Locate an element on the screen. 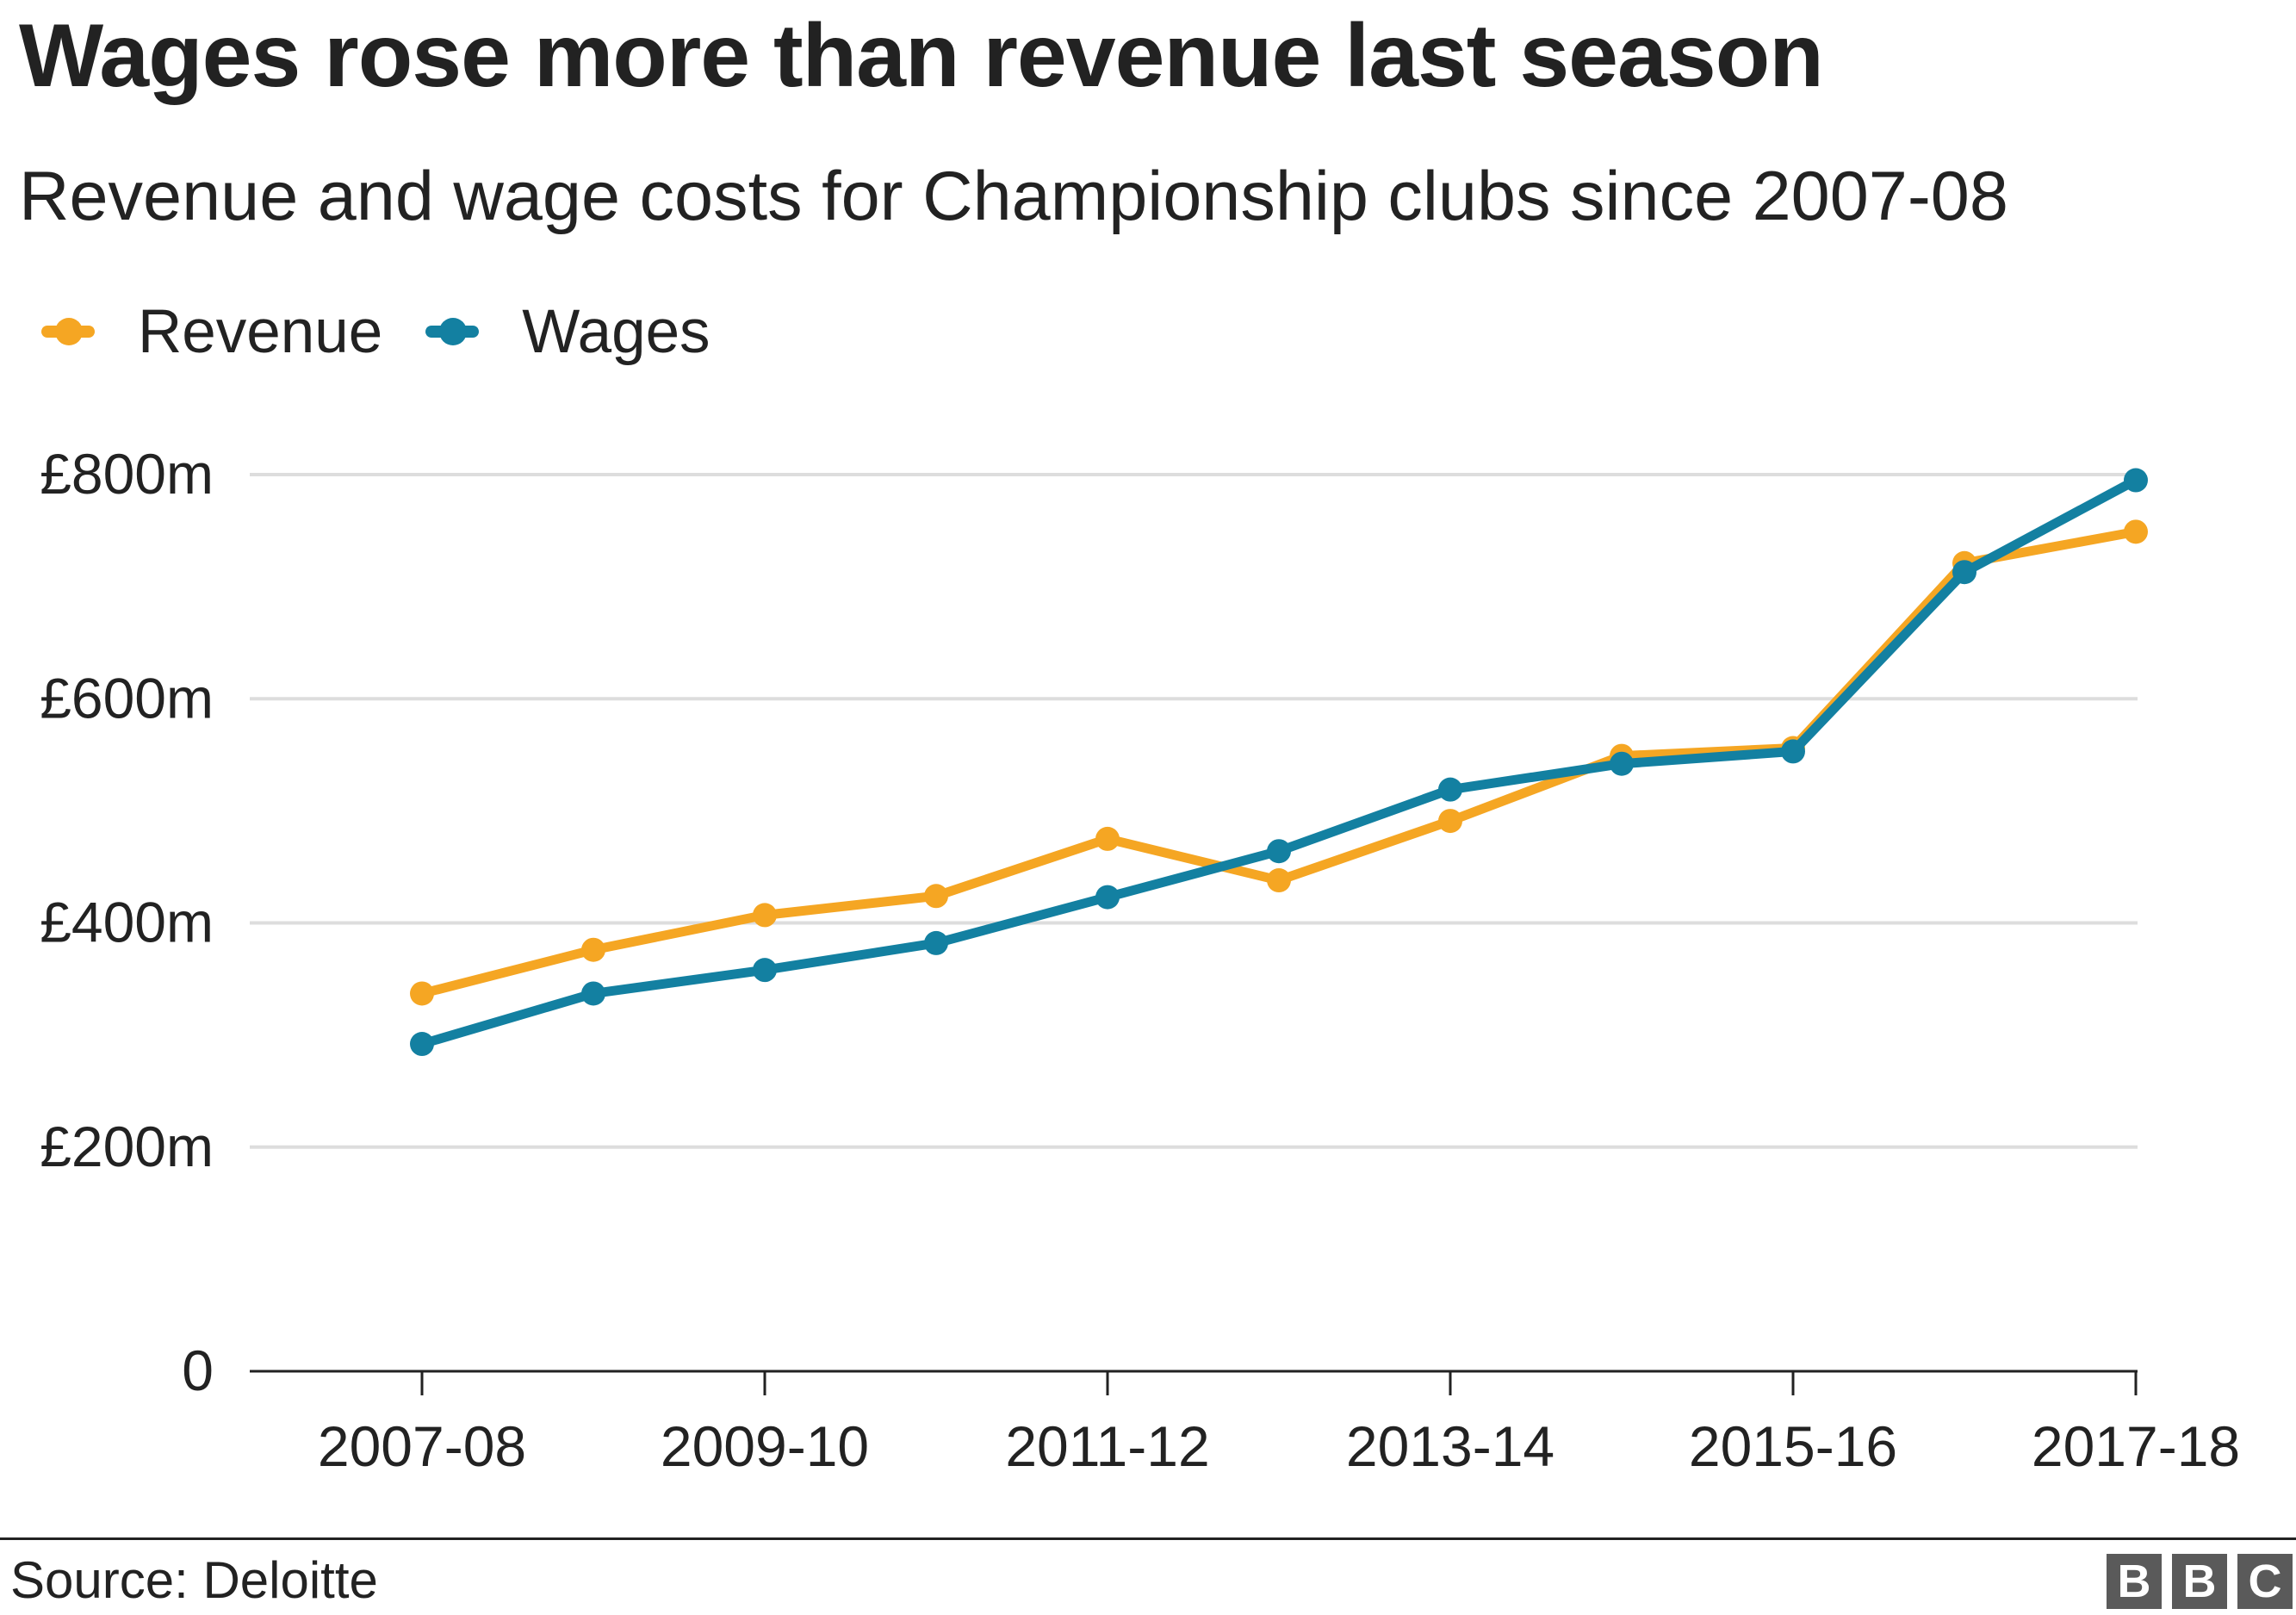 This screenshot has height=1615, width=2296. legend-item-revenue: Revenue is located at coordinates (211, 332).